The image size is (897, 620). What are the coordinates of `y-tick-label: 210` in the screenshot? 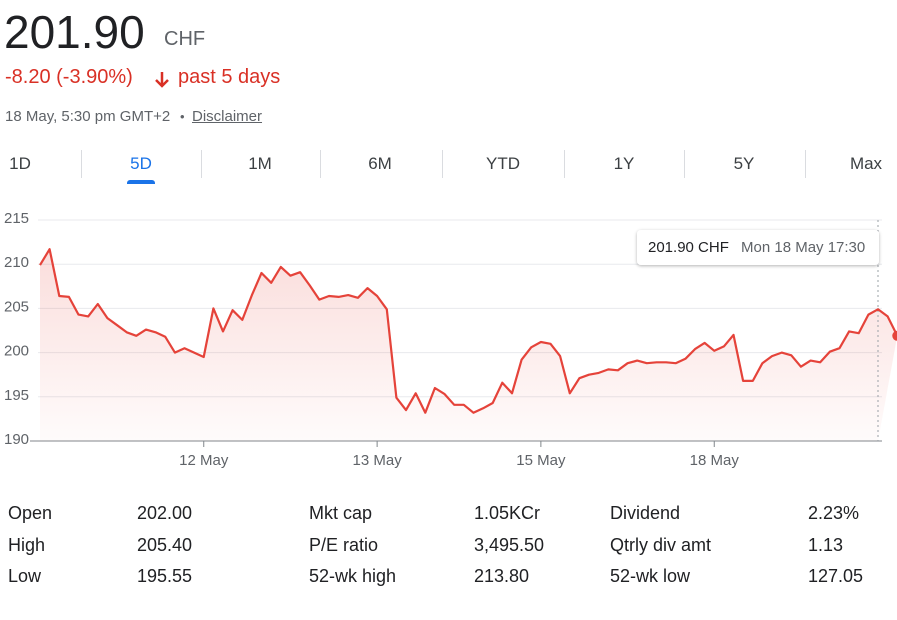 It's located at (16, 262).